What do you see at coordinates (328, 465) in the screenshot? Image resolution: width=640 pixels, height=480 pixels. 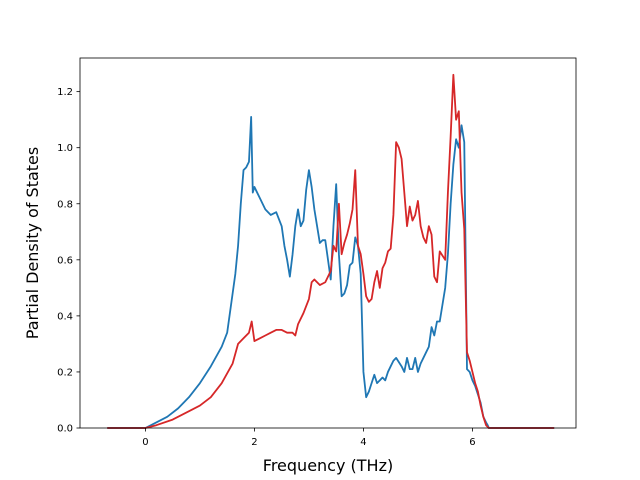 I see `x-axis-title: Frequency (THz)` at bounding box center [328, 465].